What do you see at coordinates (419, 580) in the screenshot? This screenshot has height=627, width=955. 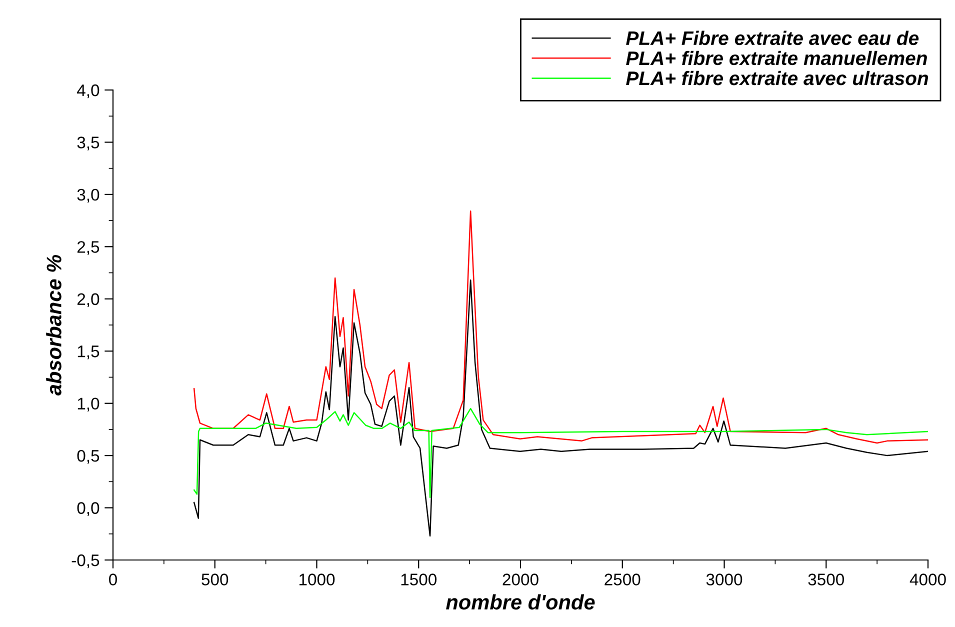 I see `x-tick-label: 1500` at bounding box center [419, 580].